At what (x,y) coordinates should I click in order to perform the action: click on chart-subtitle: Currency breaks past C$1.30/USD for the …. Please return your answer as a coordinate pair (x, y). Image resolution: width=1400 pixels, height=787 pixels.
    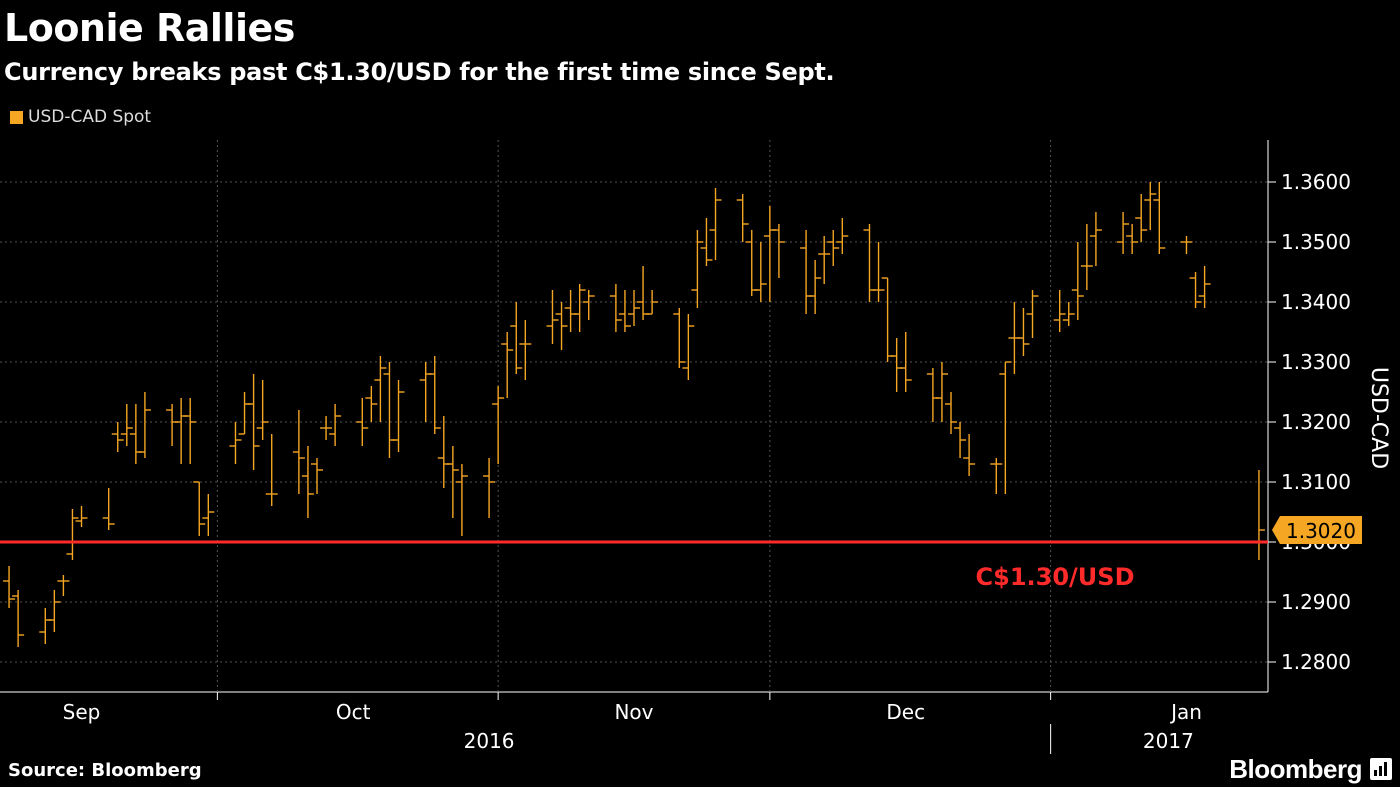
    Looking at the image, I should click on (419, 72).